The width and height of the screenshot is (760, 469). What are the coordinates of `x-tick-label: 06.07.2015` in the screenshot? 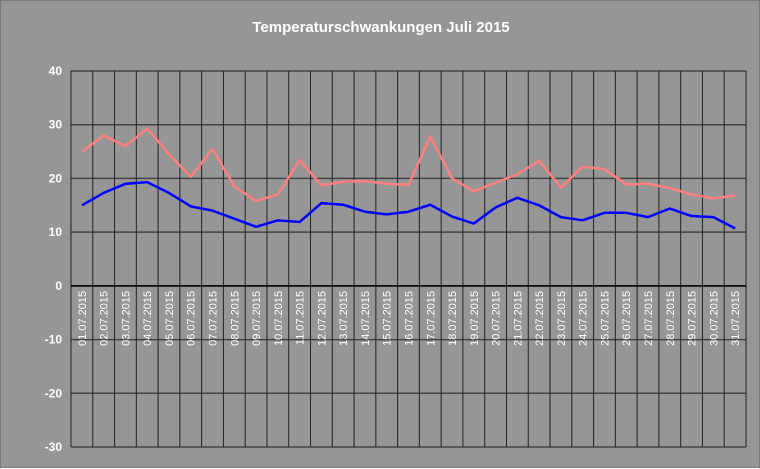 It's located at (192, 318).